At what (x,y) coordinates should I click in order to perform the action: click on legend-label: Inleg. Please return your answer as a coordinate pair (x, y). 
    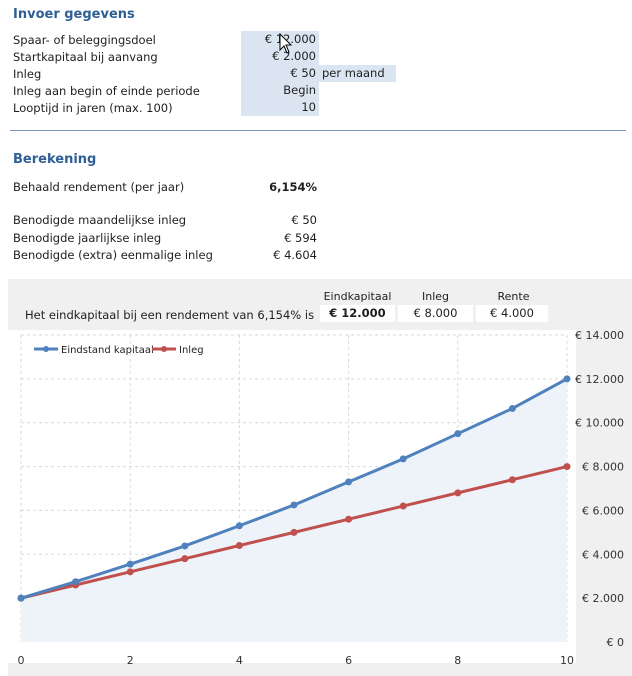
    Looking at the image, I should click on (191, 350).